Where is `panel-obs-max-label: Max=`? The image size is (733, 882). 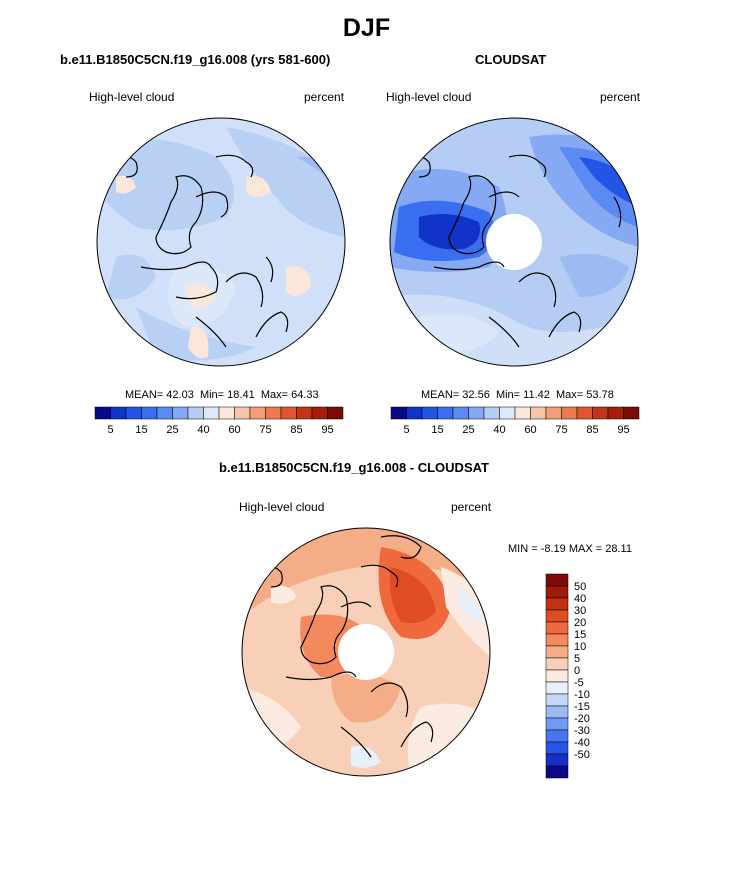
panel-obs-max-label: Max= is located at coordinates (570, 395).